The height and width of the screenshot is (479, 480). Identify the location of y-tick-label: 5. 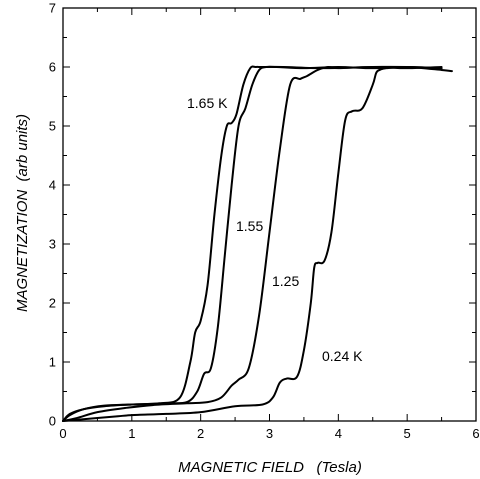
(52, 126).